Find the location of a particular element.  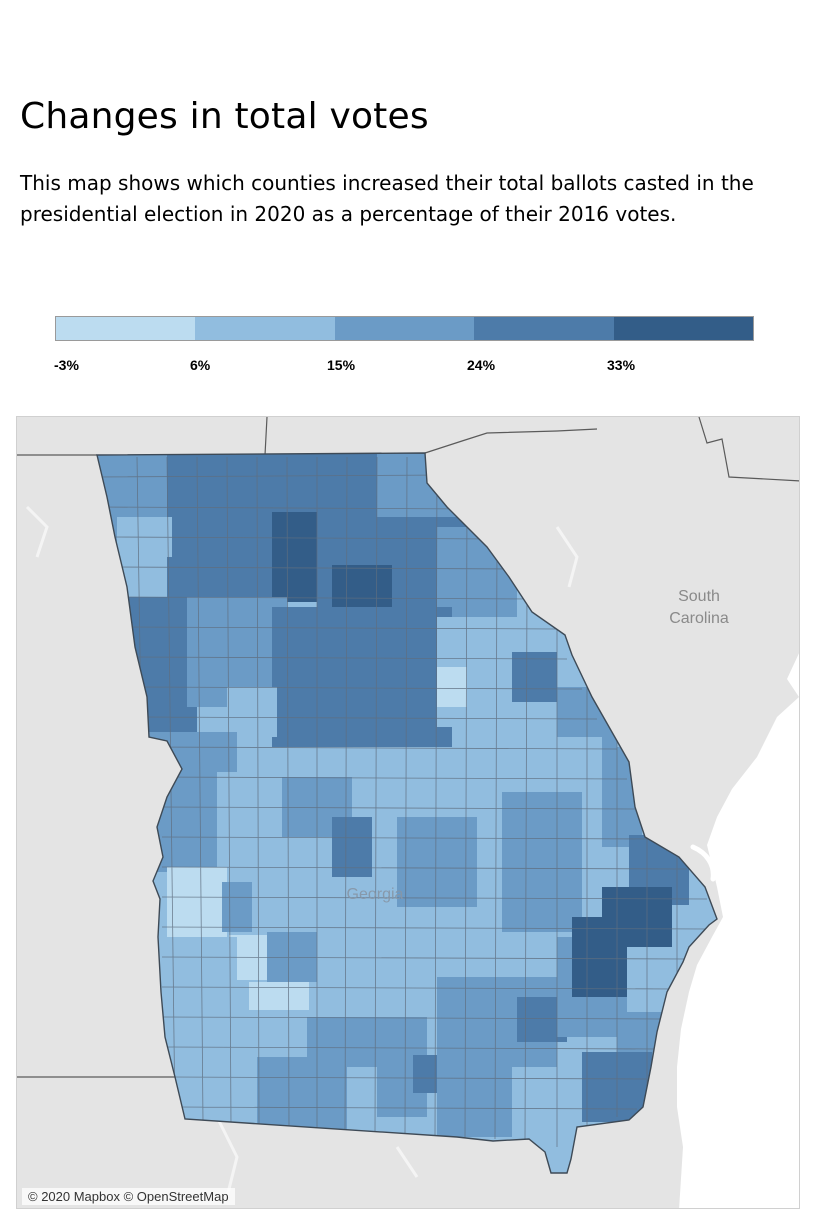

legend-tick: 24% is located at coordinates (481, 365).